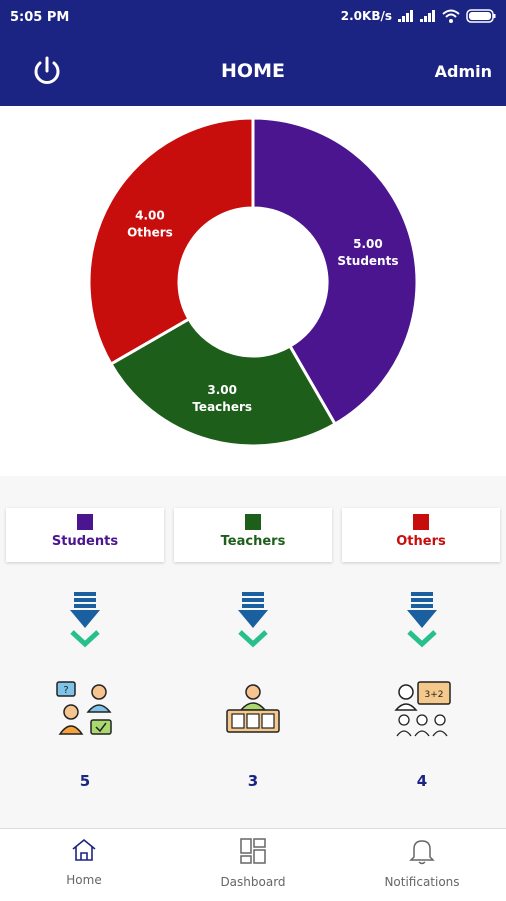 The image size is (506, 901). I want to click on legend-swatch-others, so click(421, 522).